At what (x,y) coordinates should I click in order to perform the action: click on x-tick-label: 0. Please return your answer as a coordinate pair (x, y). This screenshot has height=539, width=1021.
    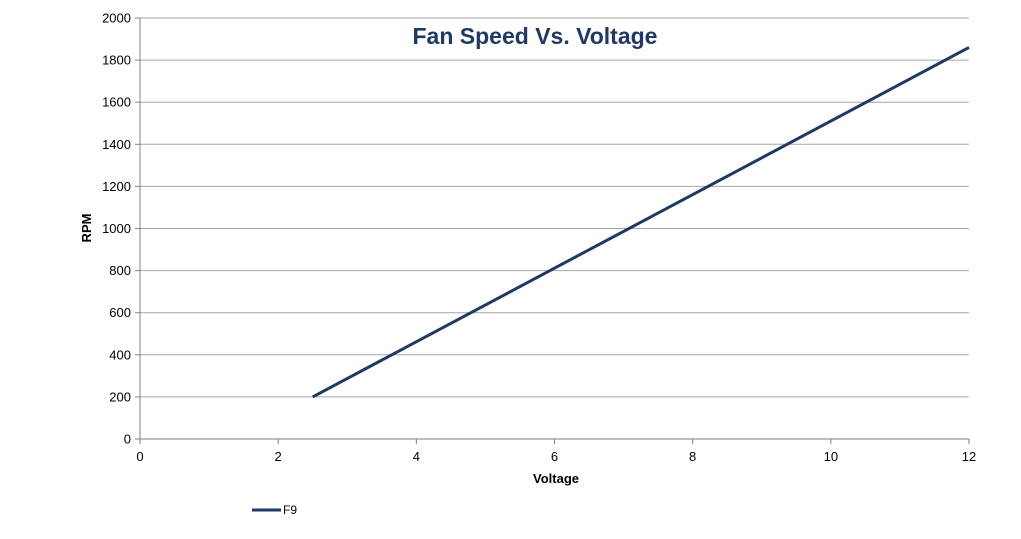
    Looking at the image, I should click on (139, 456).